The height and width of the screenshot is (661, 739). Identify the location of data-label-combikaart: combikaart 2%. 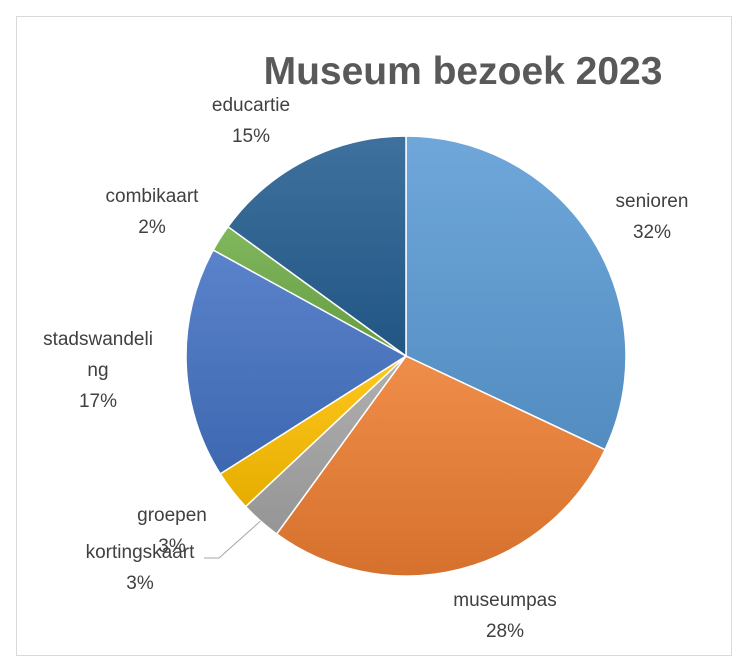
(153, 212).